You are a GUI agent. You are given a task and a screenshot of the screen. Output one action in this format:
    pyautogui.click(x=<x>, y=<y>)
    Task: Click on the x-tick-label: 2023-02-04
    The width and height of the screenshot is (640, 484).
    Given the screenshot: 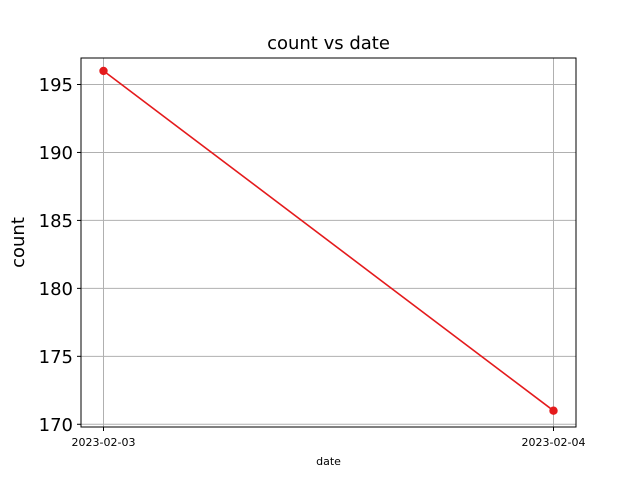 What is the action you would take?
    pyautogui.click(x=554, y=442)
    